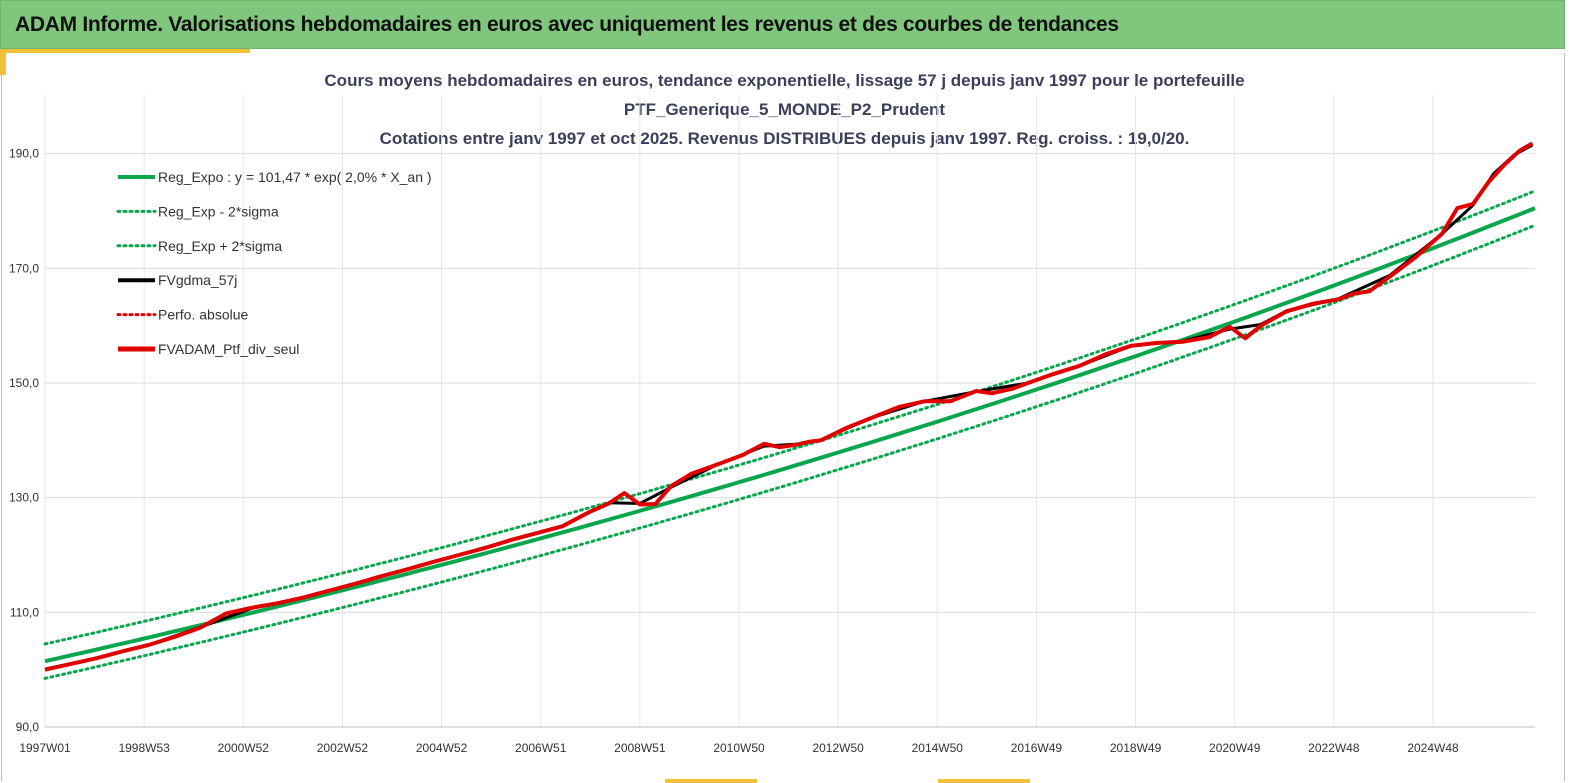 The image size is (1569, 783). Describe the element at coordinates (228, 349) in the screenshot. I see `legend-label: FVADAM_Ptf_div_seul` at that location.